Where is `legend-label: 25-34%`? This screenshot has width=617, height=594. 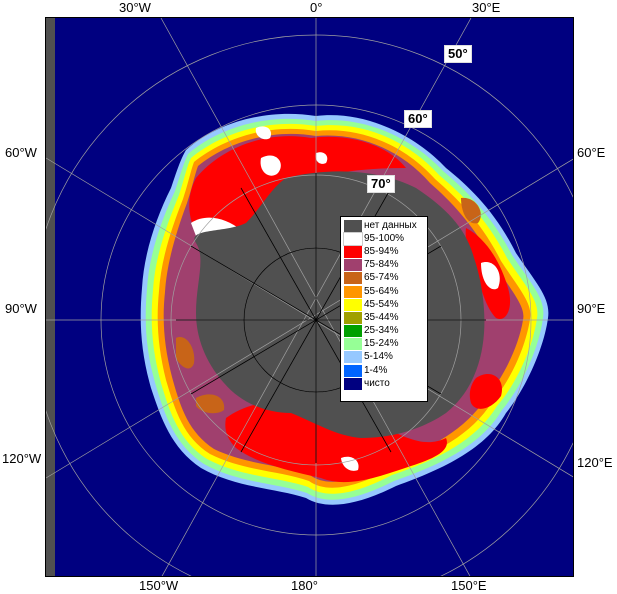 legend-label: 25-34% is located at coordinates (381, 331).